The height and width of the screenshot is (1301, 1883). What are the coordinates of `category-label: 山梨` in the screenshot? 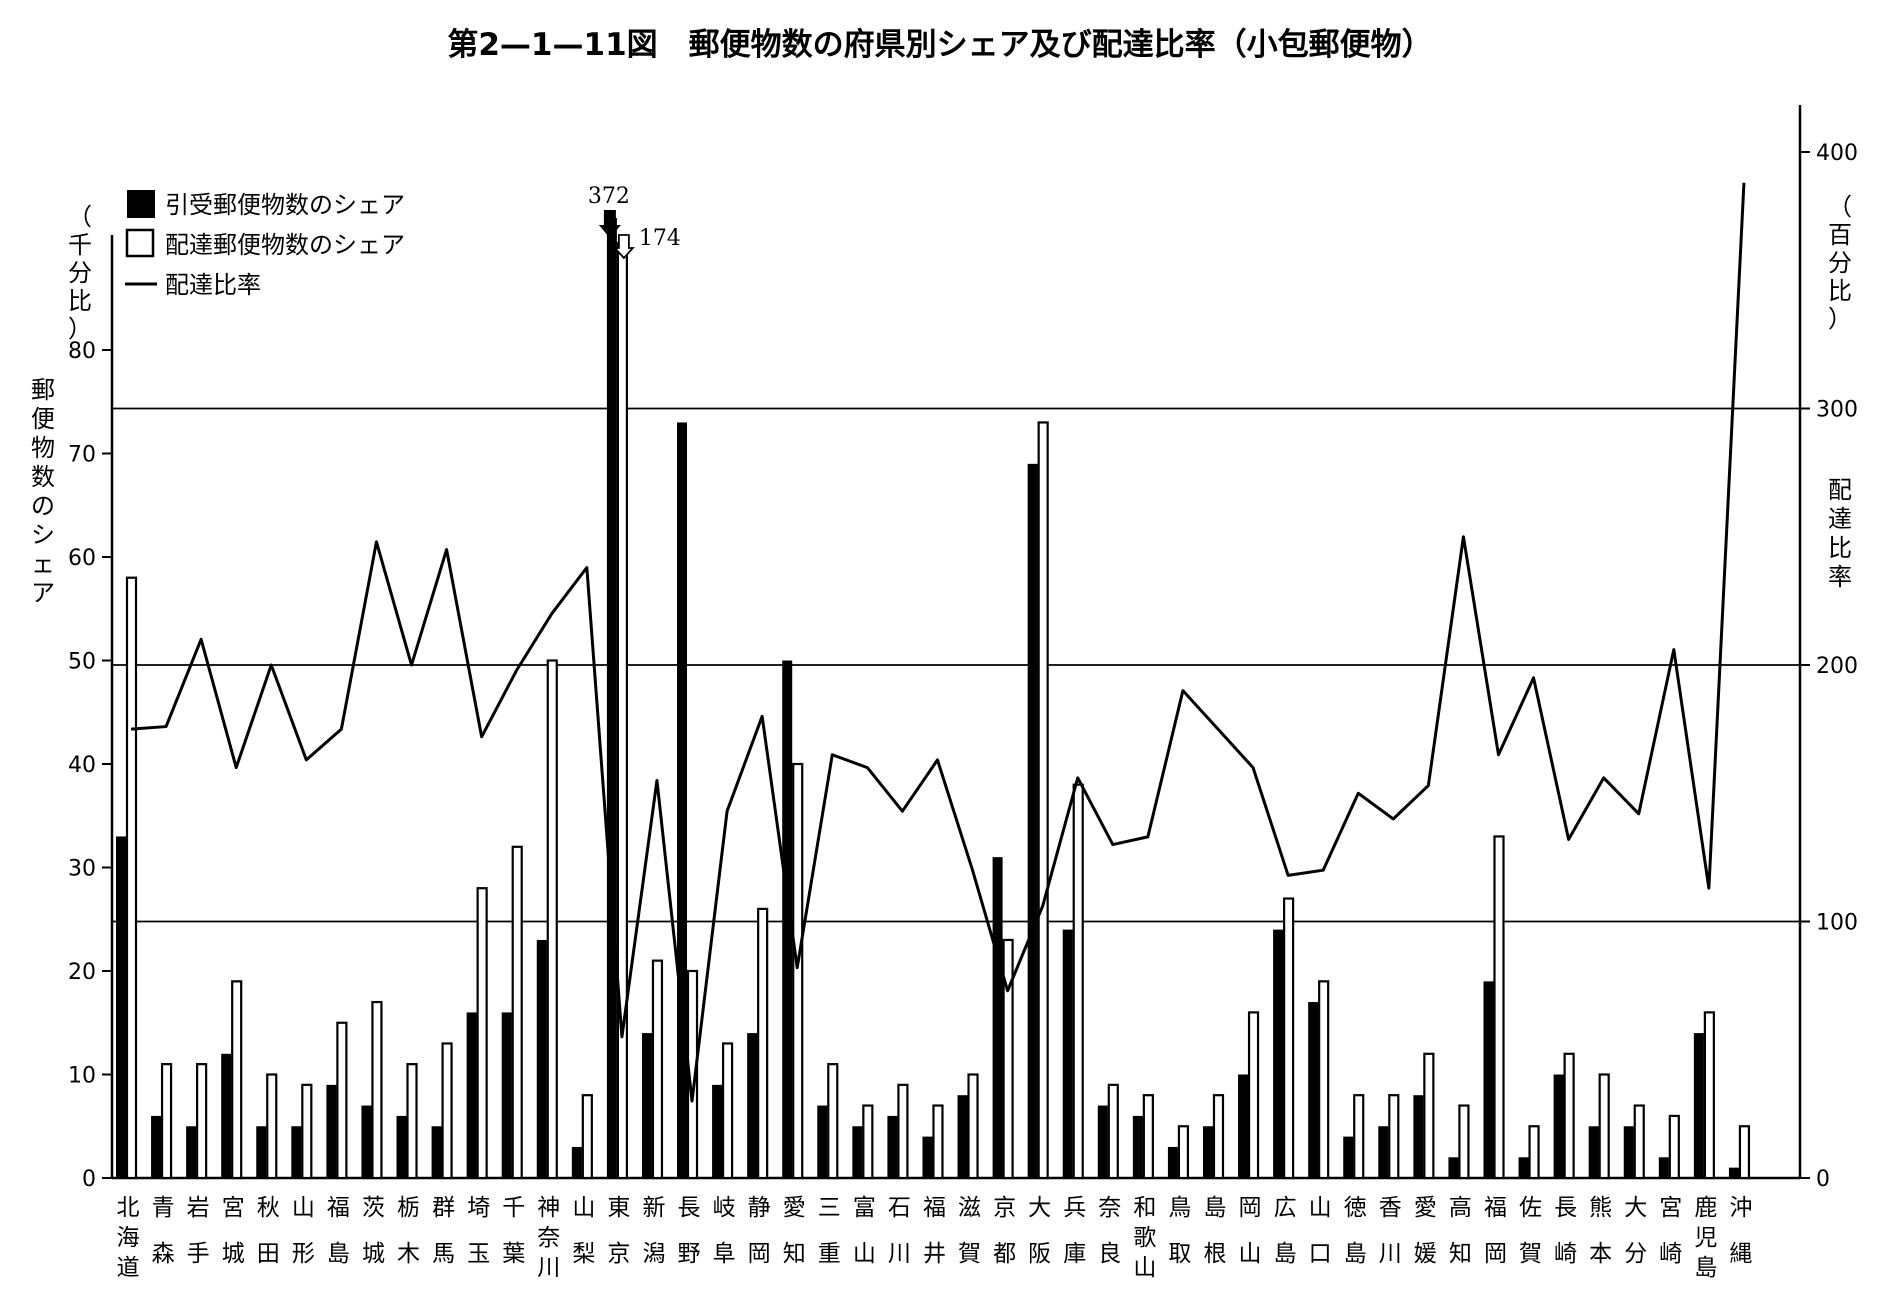 It's located at (583, 1231).